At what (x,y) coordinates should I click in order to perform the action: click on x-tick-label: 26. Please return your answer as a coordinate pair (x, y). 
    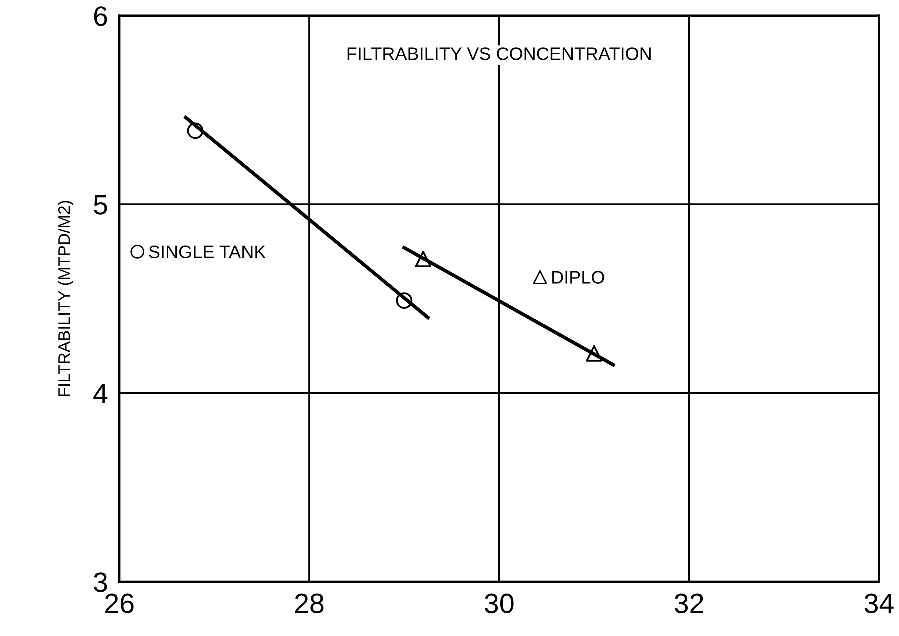
    Looking at the image, I should click on (120, 604).